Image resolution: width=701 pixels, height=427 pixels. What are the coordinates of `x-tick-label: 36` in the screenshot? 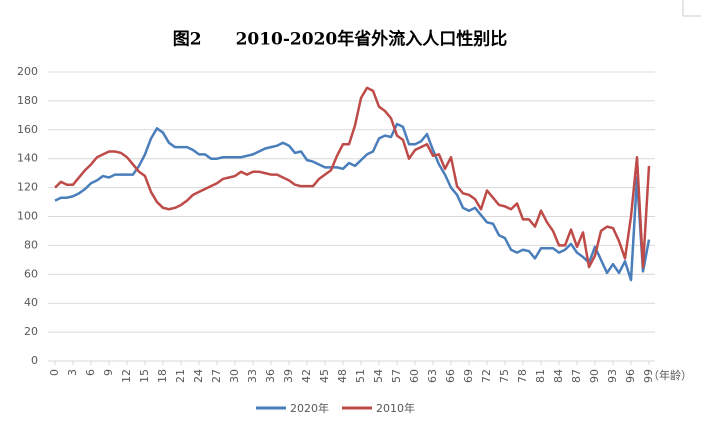 It's located at (270, 376).